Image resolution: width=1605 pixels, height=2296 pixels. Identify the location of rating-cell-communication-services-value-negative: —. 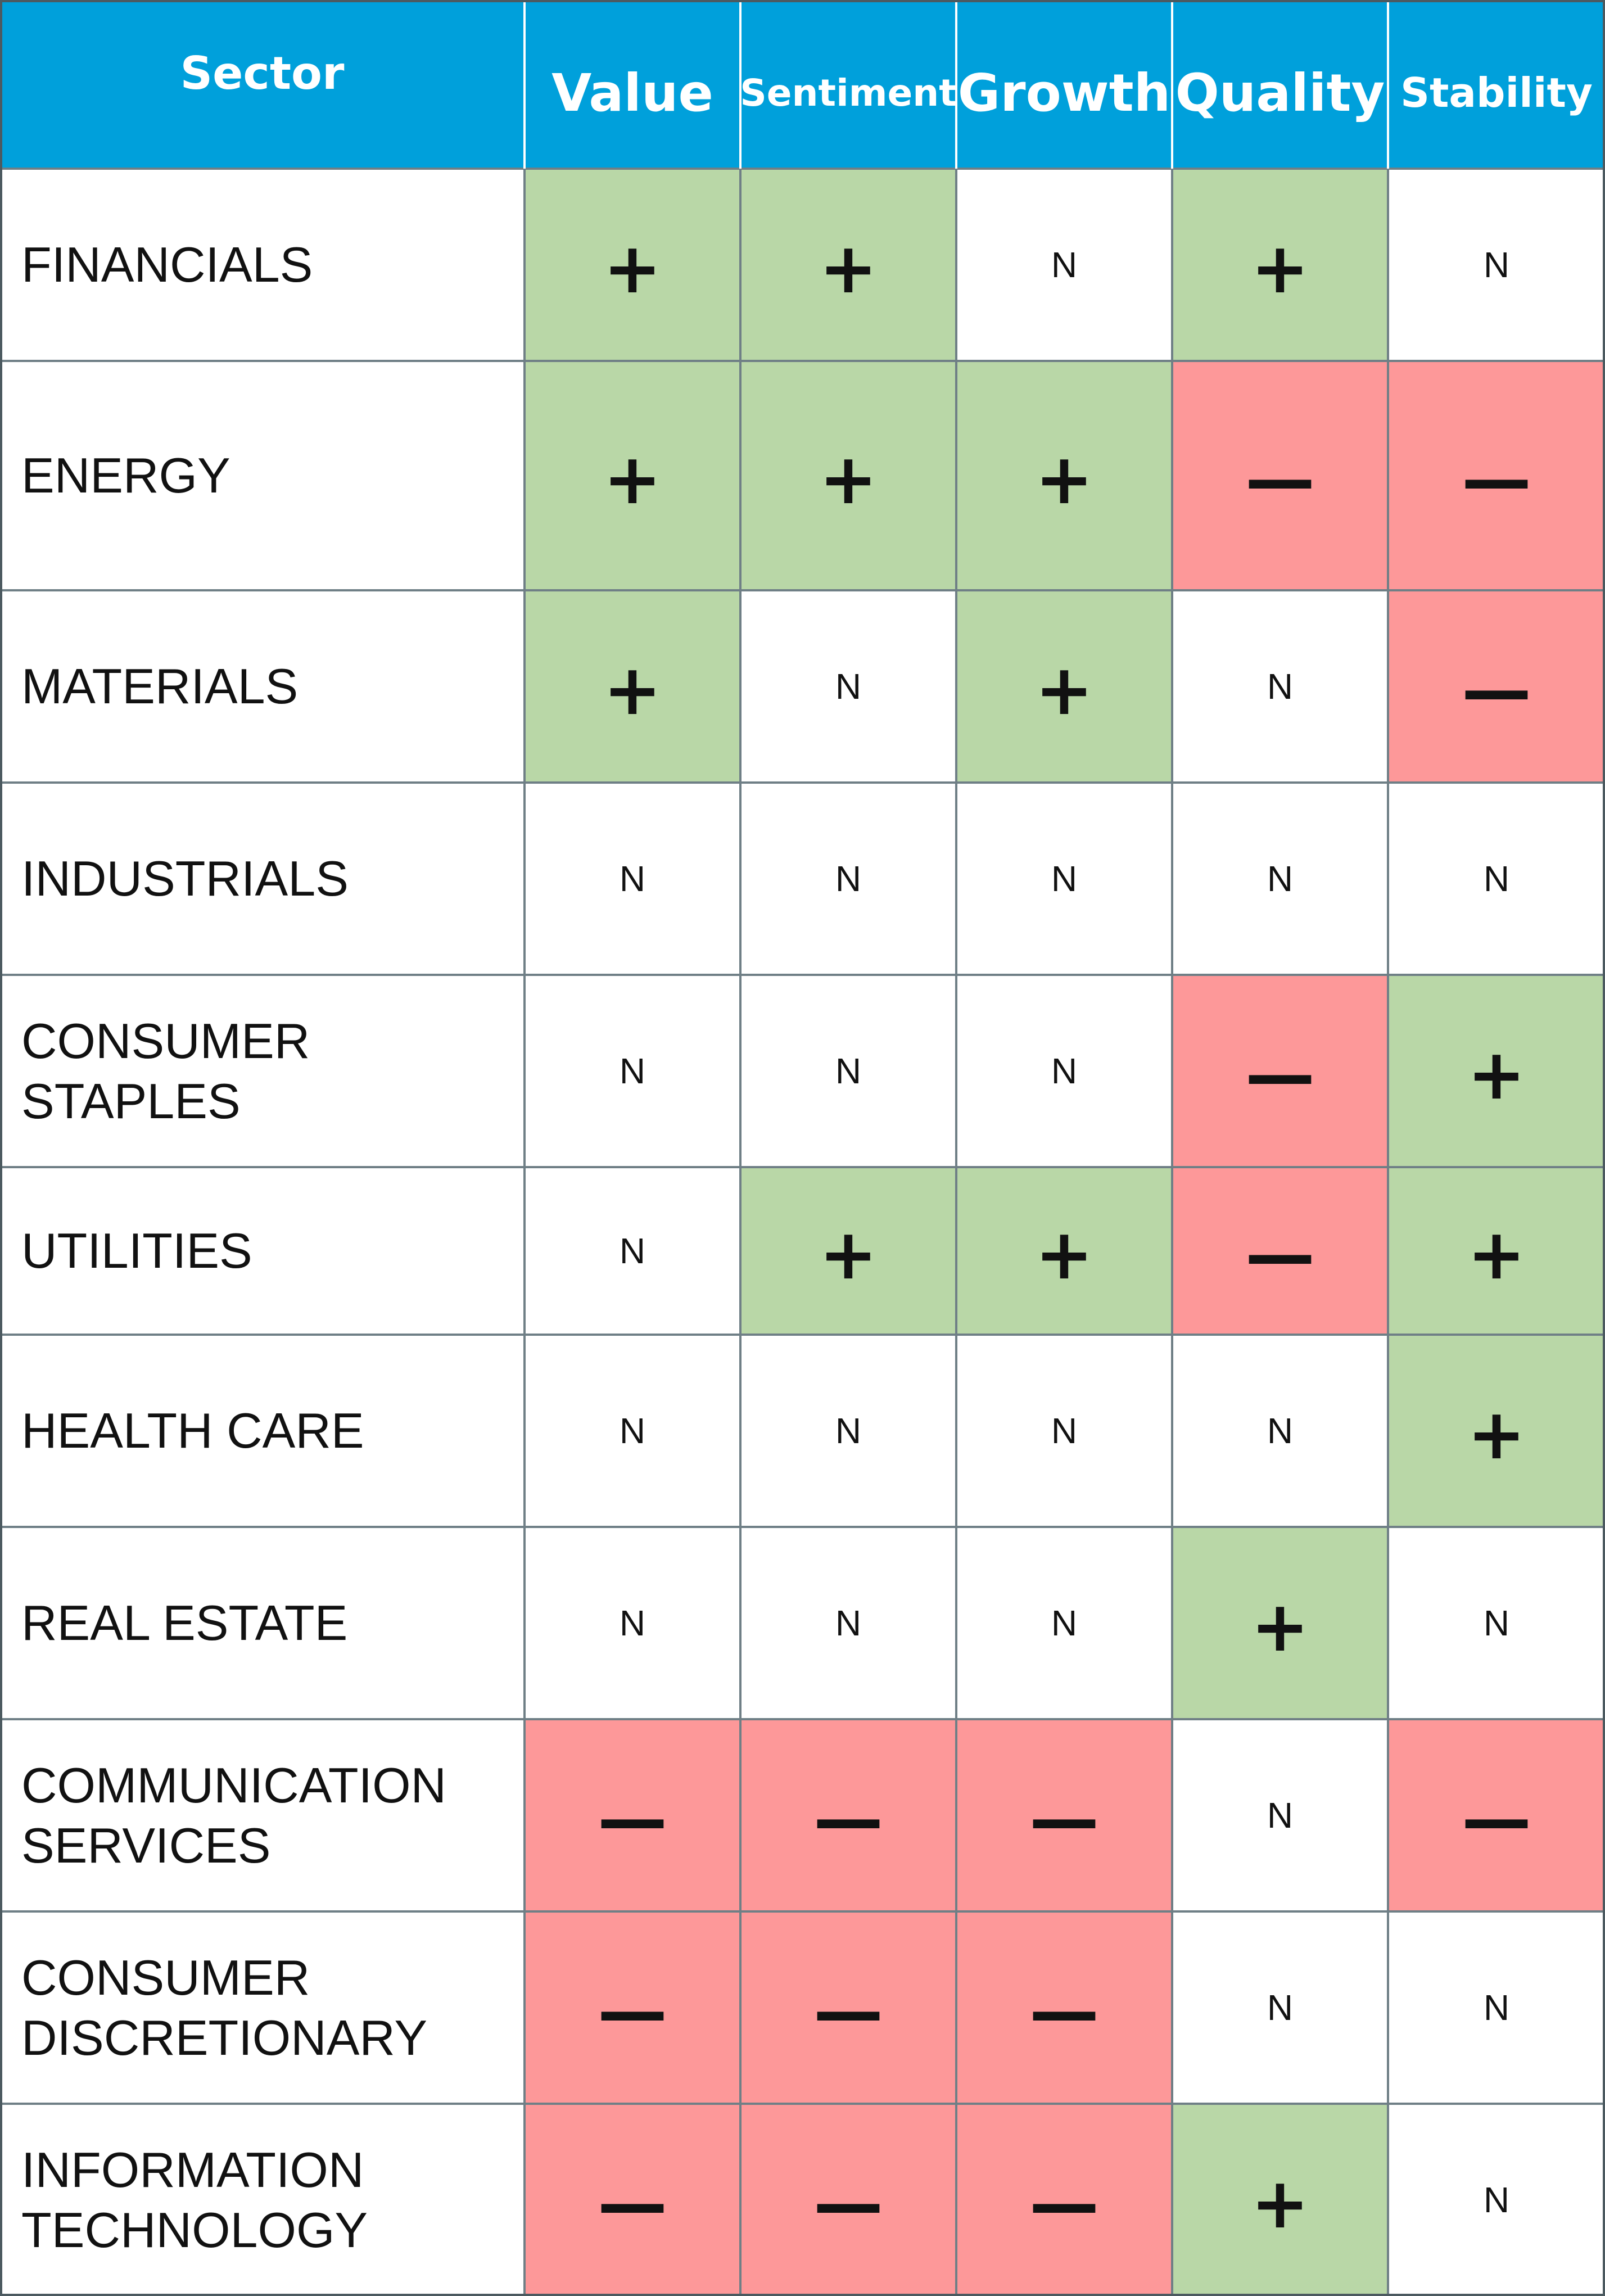
(632, 1815).